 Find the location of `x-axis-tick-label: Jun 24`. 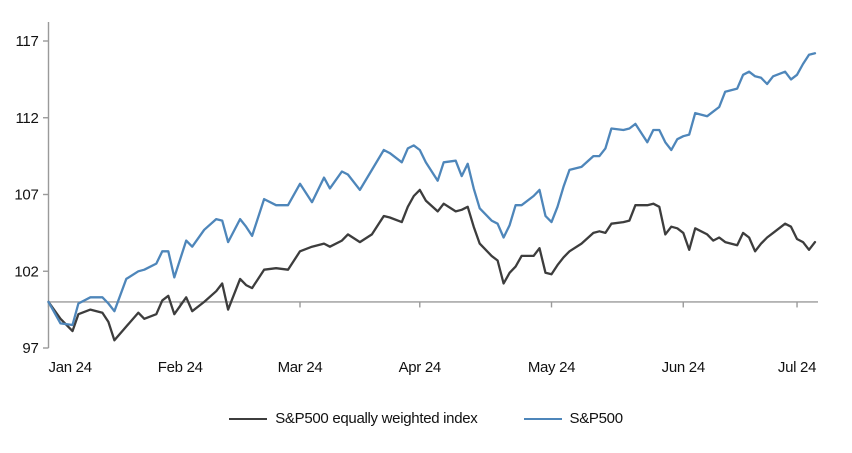

x-axis-tick-label: Jun 24 is located at coordinates (683, 367).